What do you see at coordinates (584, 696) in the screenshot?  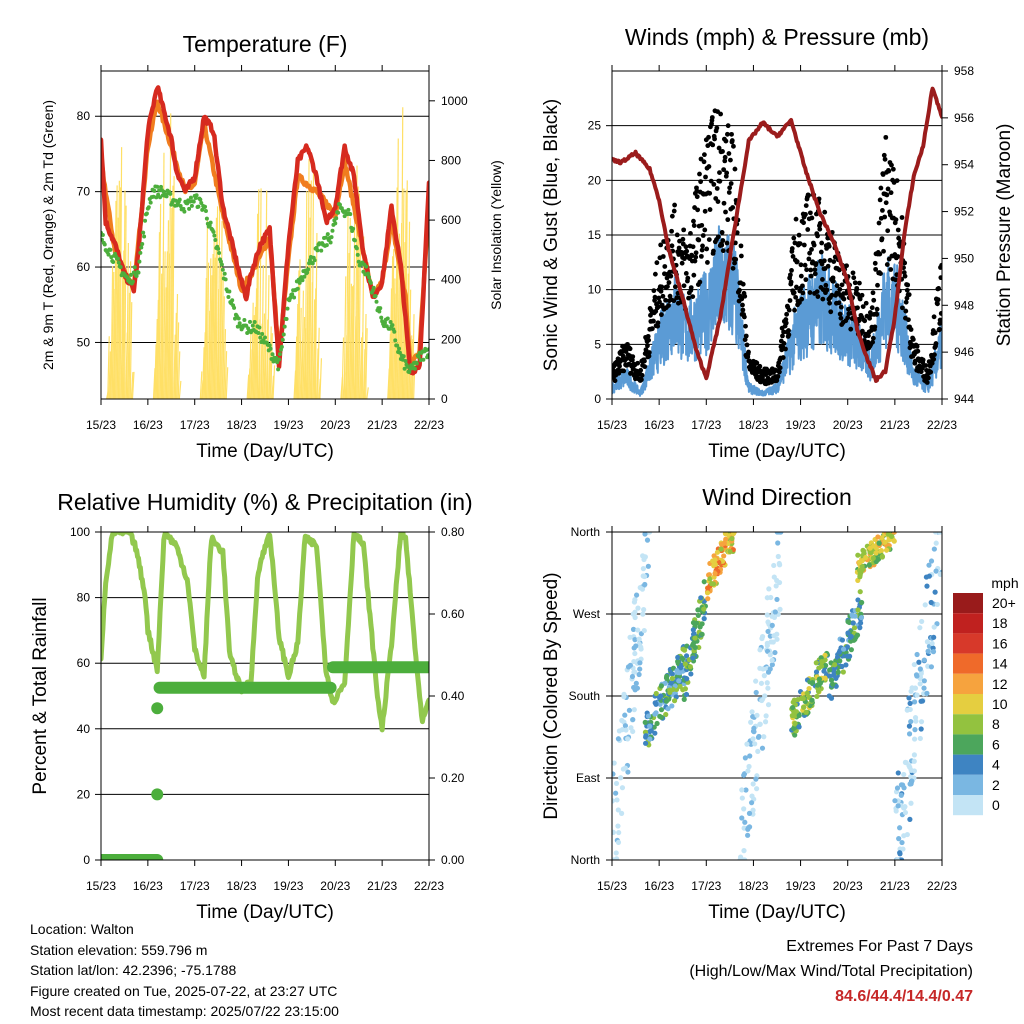 I see `y-tick-label: South` at bounding box center [584, 696].